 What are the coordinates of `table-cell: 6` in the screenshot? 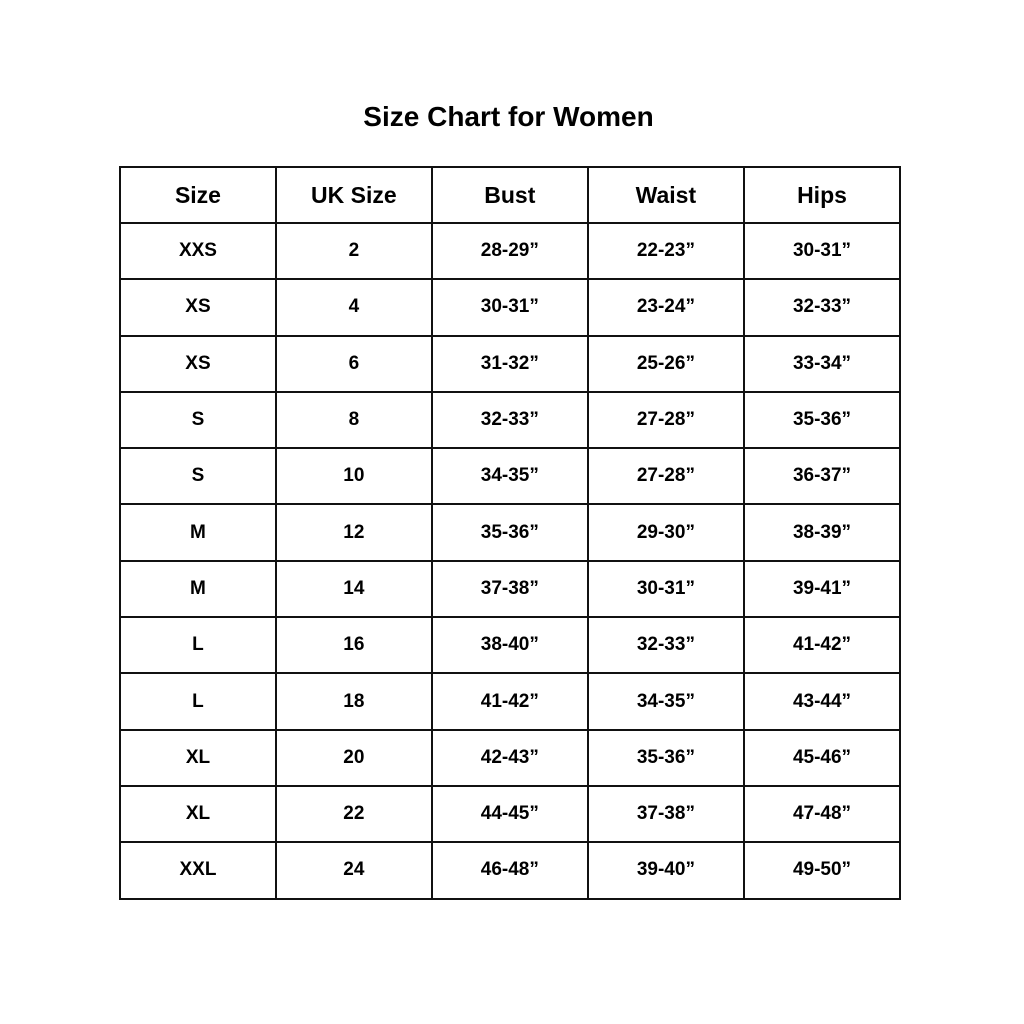 It's located at (353, 363).